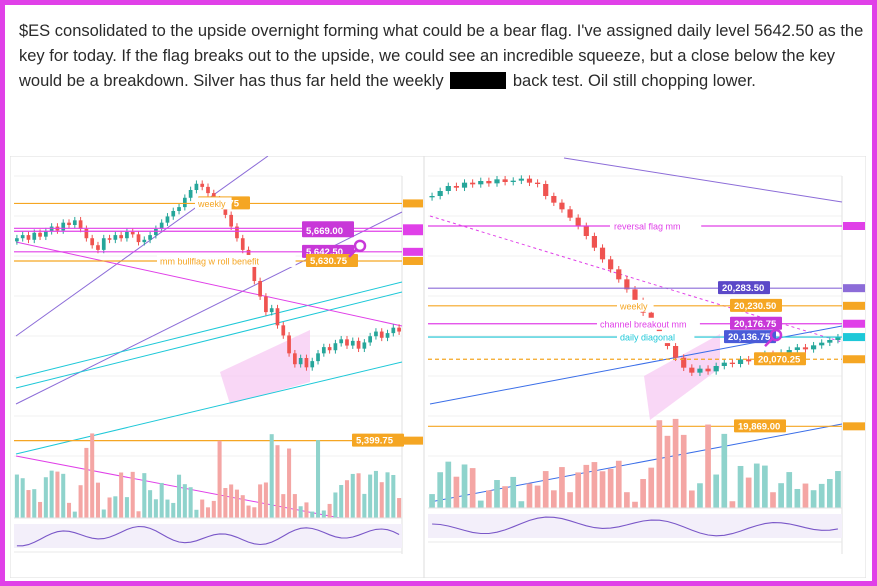  What do you see at coordinates (779, 359) in the screenshot?
I see `level-label: 20,070.25` at bounding box center [779, 359].